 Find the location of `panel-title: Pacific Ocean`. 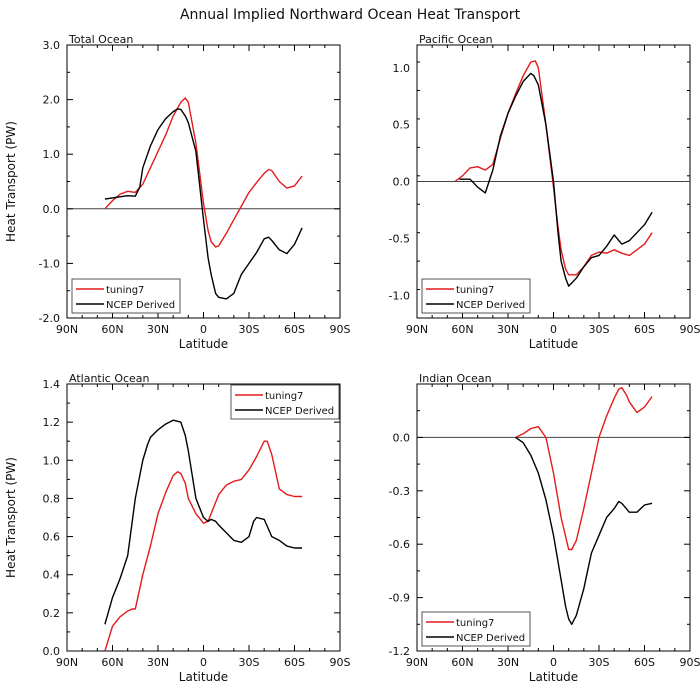

panel-title: Pacific Ocean is located at coordinates (456, 39).